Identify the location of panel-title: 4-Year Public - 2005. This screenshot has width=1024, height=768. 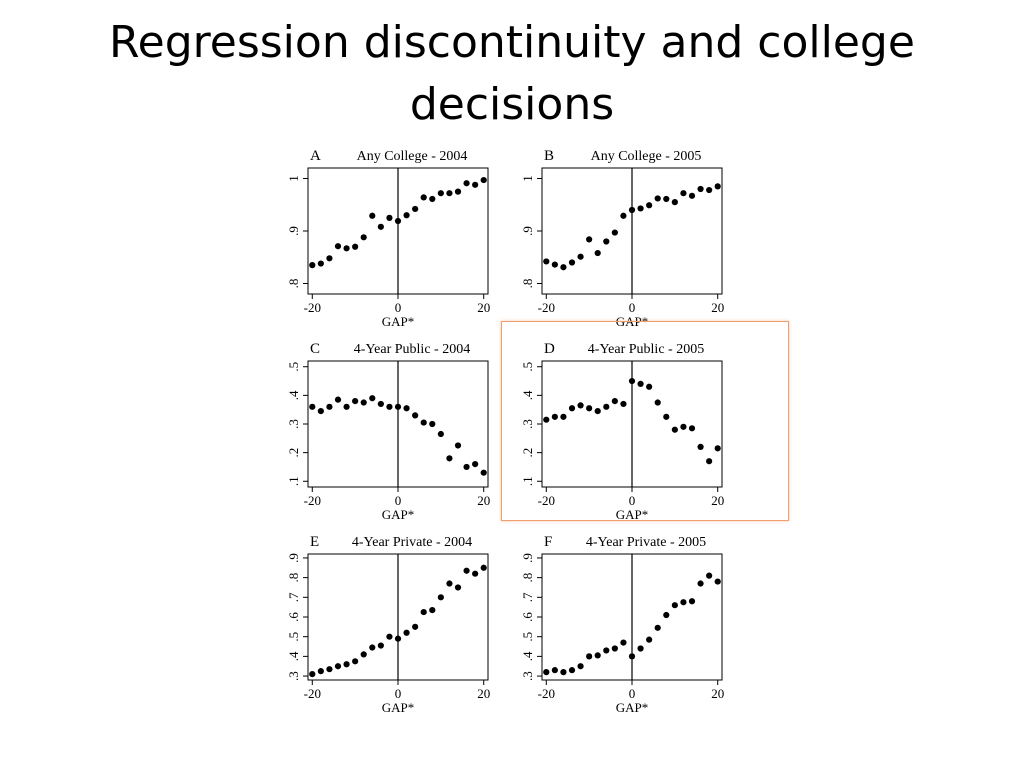
(646, 349).